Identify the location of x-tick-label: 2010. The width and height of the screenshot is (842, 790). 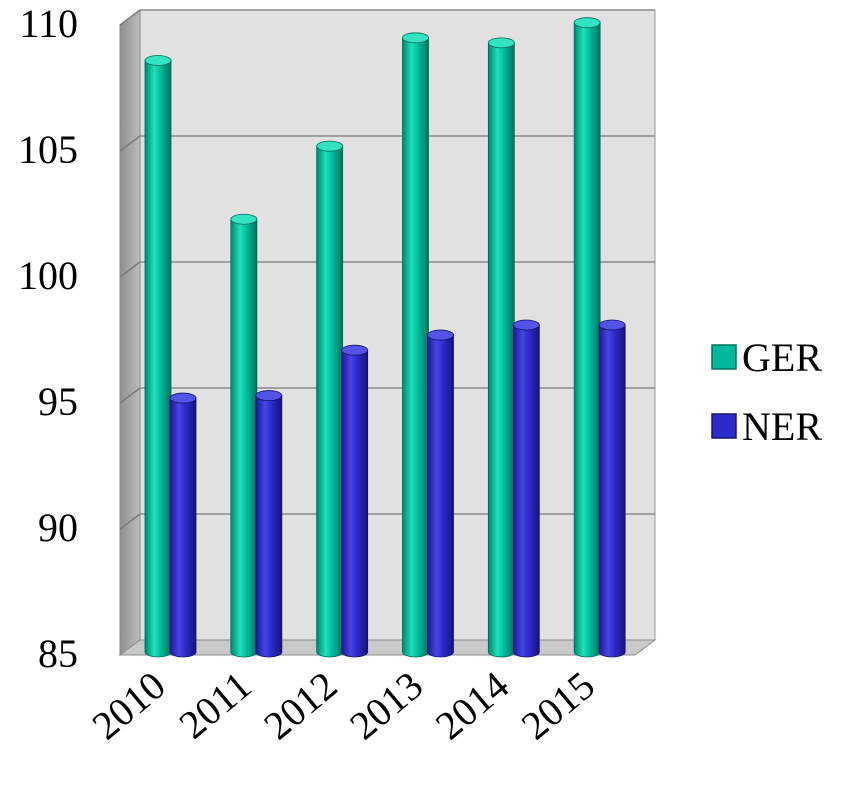
(129, 705).